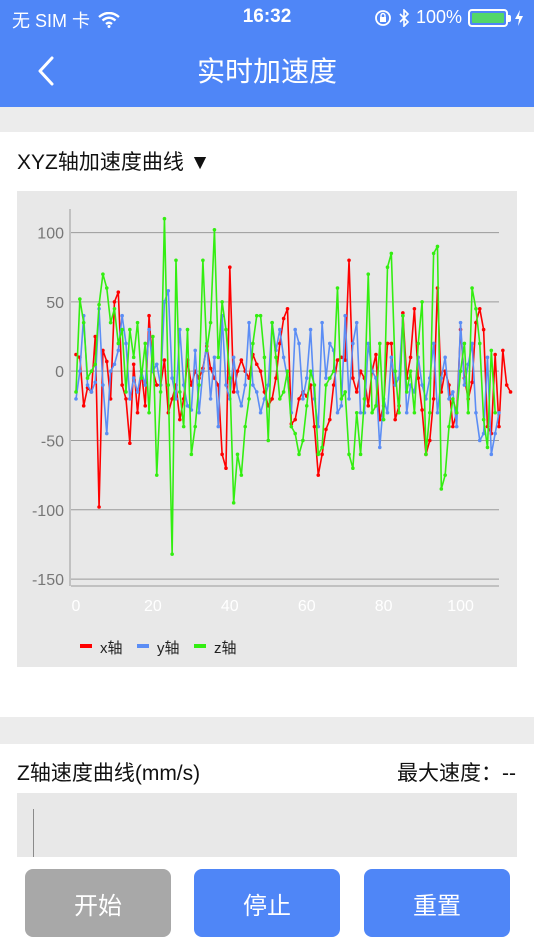 The width and height of the screenshot is (534, 950). What do you see at coordinates (153, 606) in the screenshot?
I see `x-tick-label: 20` at bounding box center [153, 606].